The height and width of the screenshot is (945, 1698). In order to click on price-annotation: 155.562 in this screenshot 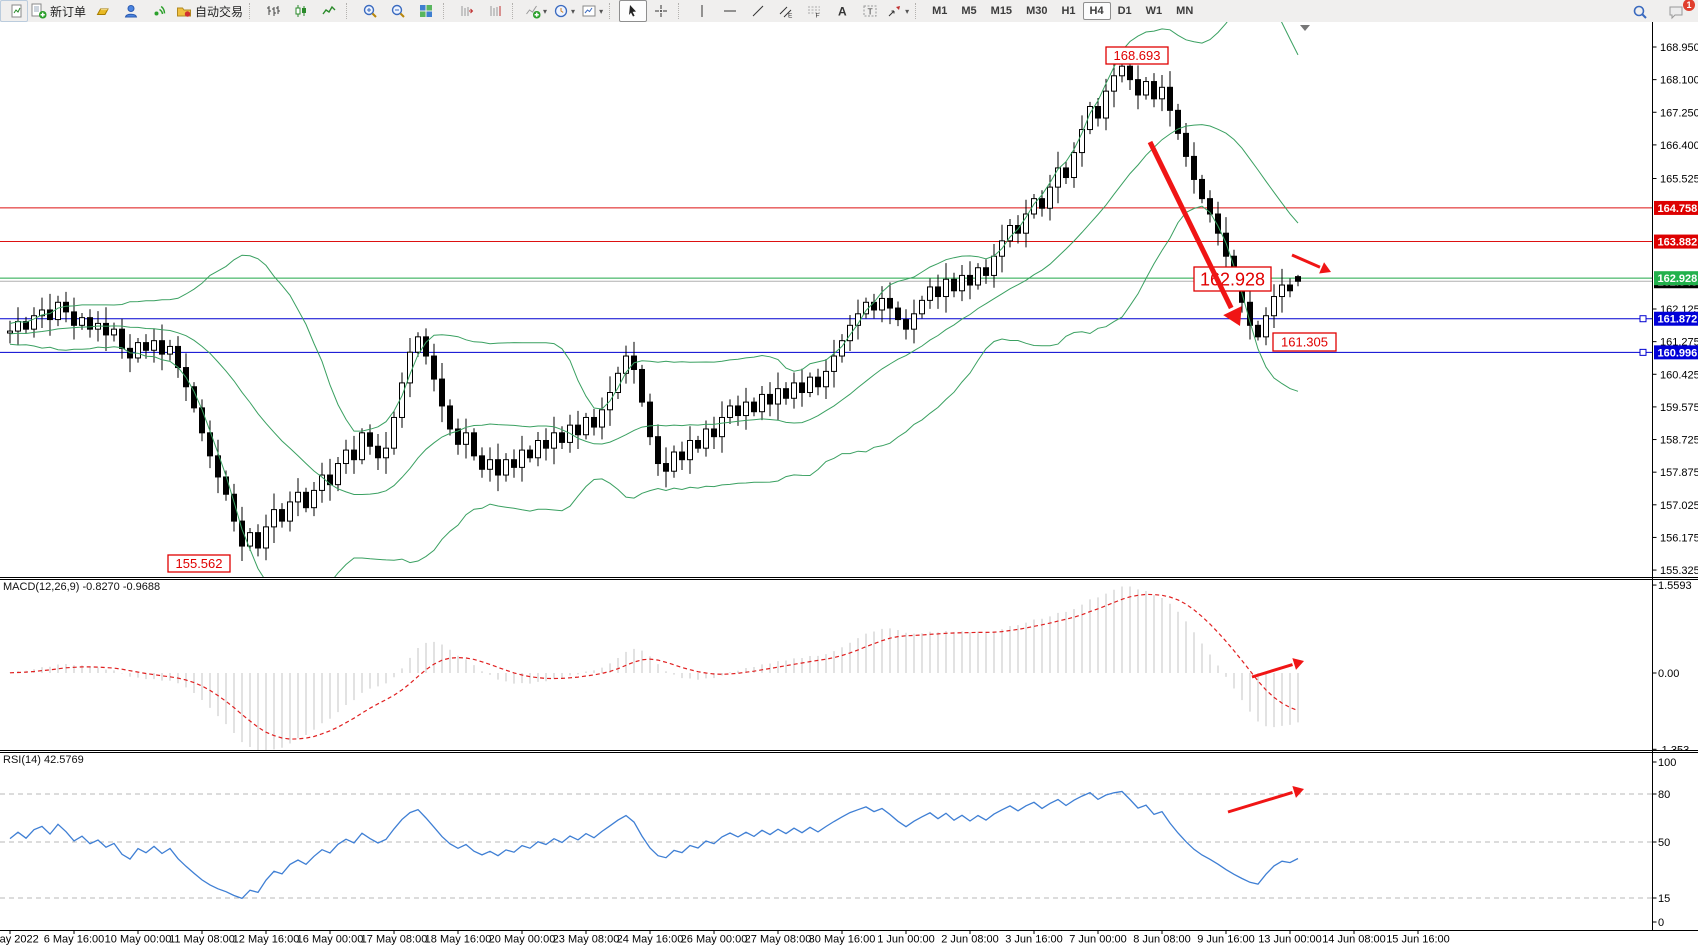, I will do `click(199, 563)`.